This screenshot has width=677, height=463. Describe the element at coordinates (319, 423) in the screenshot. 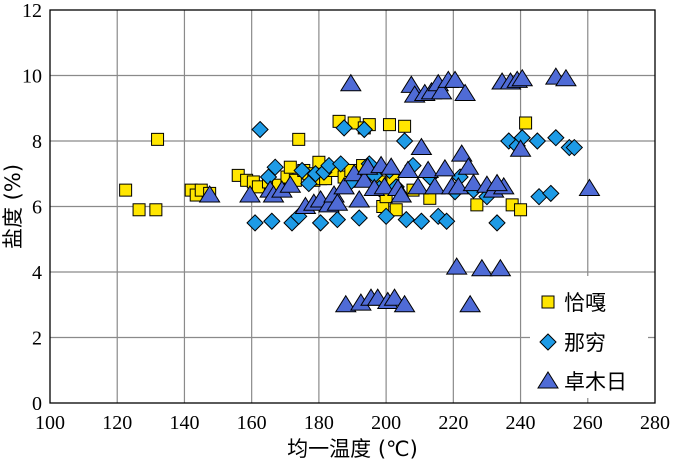

I see `x-tick-label: 180` at that location.